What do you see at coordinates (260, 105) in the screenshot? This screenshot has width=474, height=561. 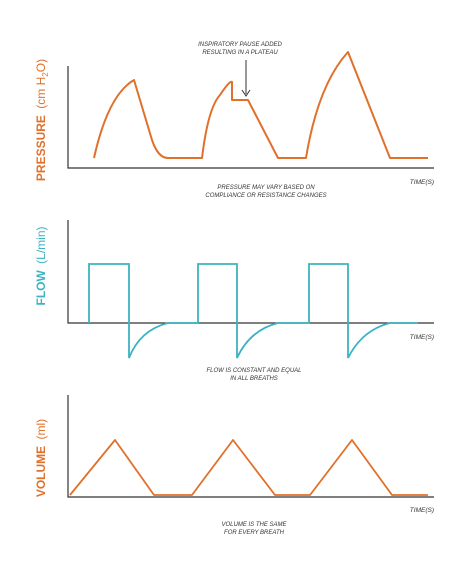 I see `pressure-waveform` at bounding box center [260, 105].